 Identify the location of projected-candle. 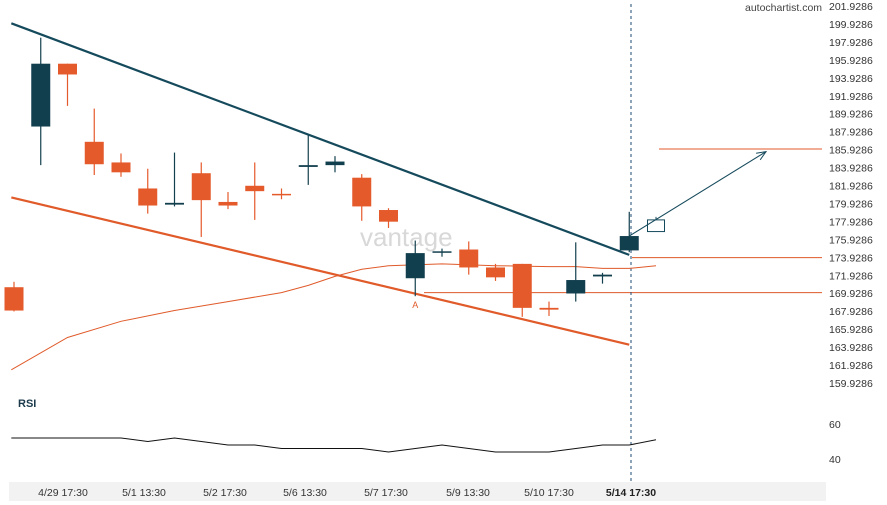
(656, 226).